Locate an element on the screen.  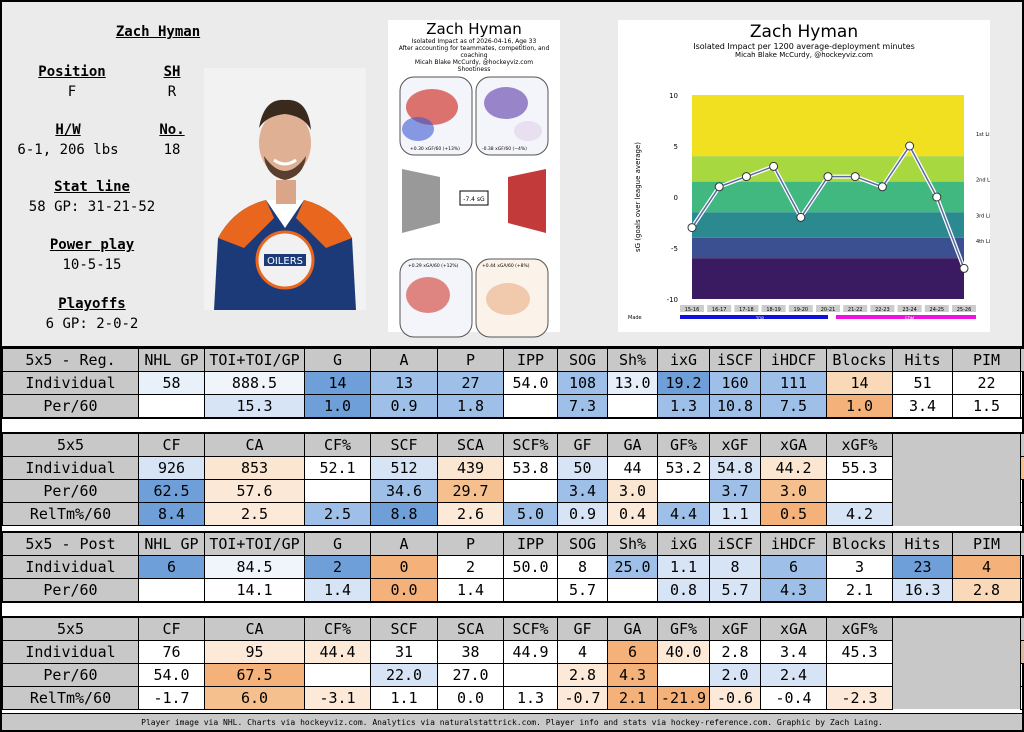
section-header: 5x5 is located at coordinates (70, 628).